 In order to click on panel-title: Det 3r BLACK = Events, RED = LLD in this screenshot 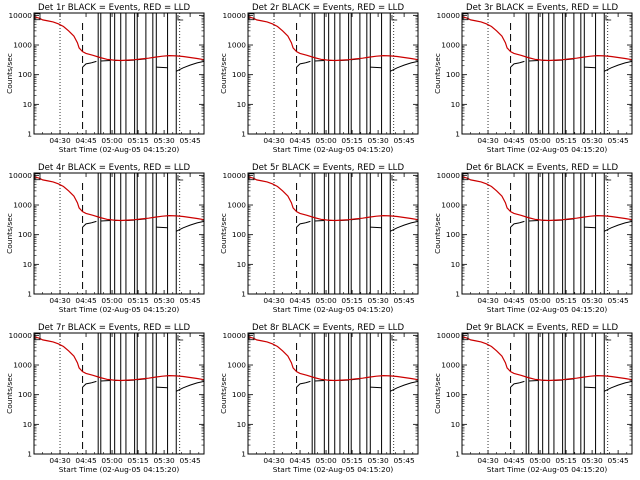, I will do `click(542, 8)`.